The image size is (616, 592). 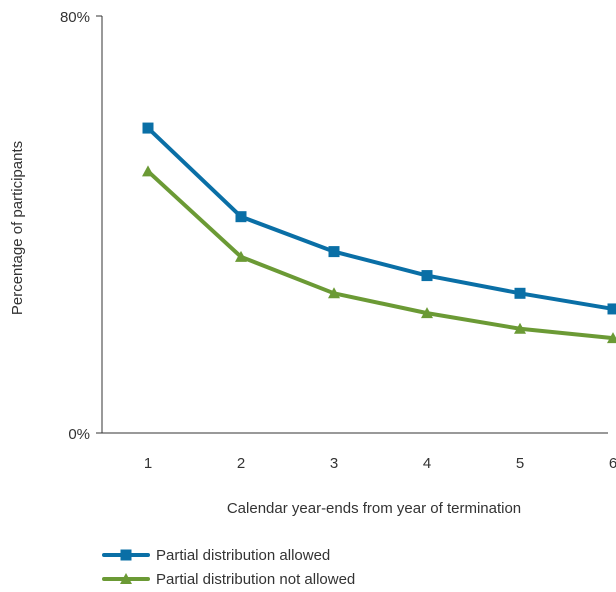 I want to click on y-tick-label-max: 80%, so click(x=75, y=17).